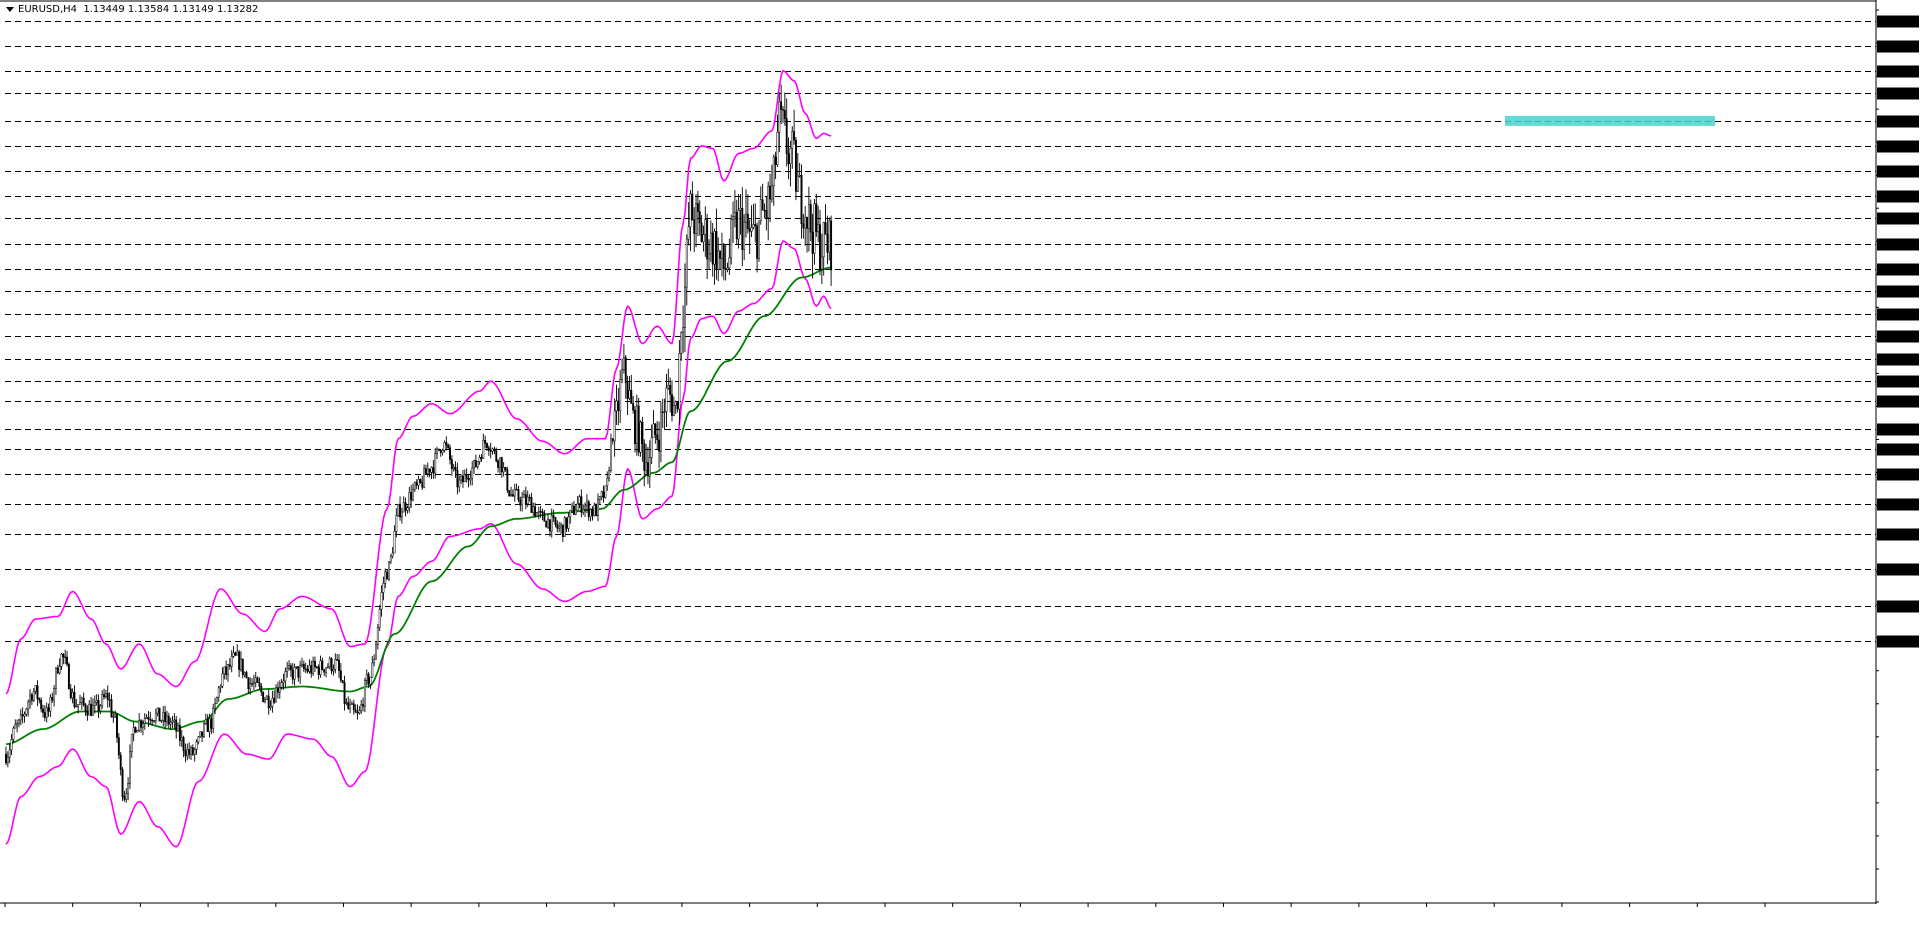 This screenshot has width=1920, height=931. I want to click on level-labels, so click(1898, 331).